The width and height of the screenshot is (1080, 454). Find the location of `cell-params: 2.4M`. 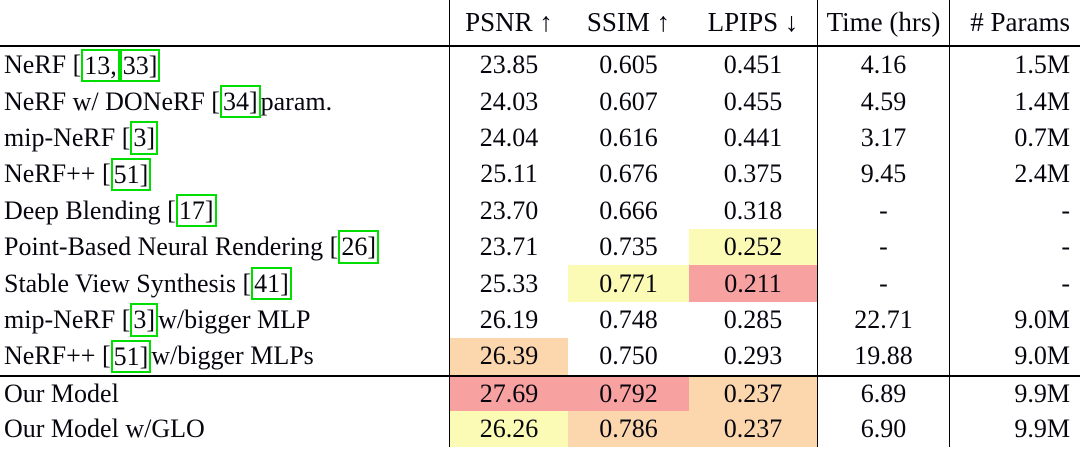

cell-params: 2.4M is located at coordinates (1014, 174).